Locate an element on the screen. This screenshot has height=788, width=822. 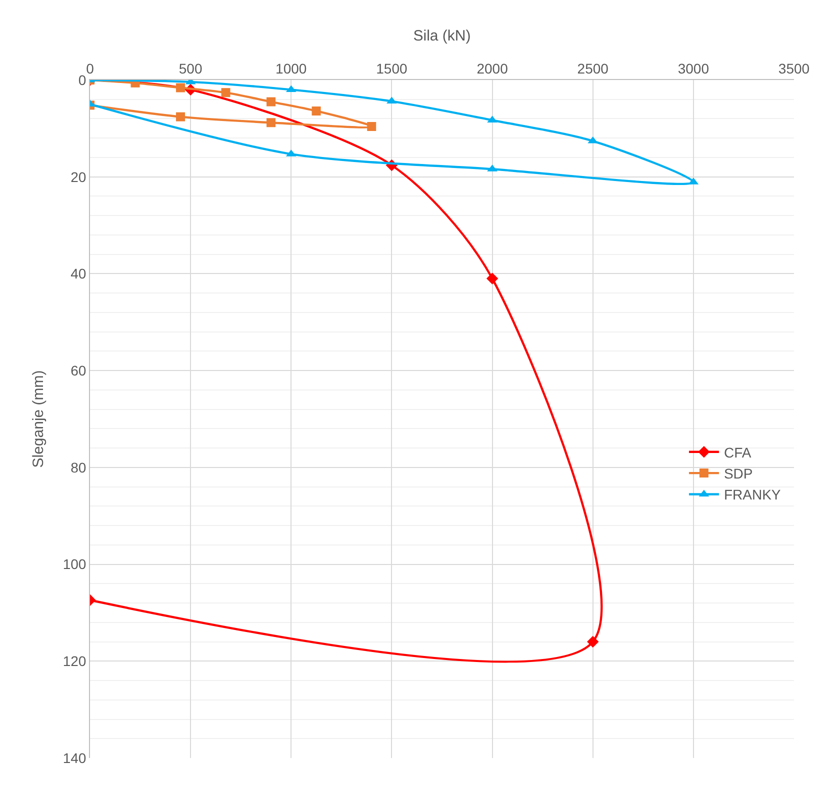
y-tick-label: 40 is located at coordinates (78, 274).